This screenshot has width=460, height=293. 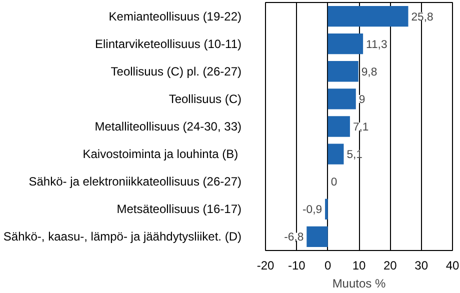 I want to click on data-label: 9, so click(x=362, y=100).